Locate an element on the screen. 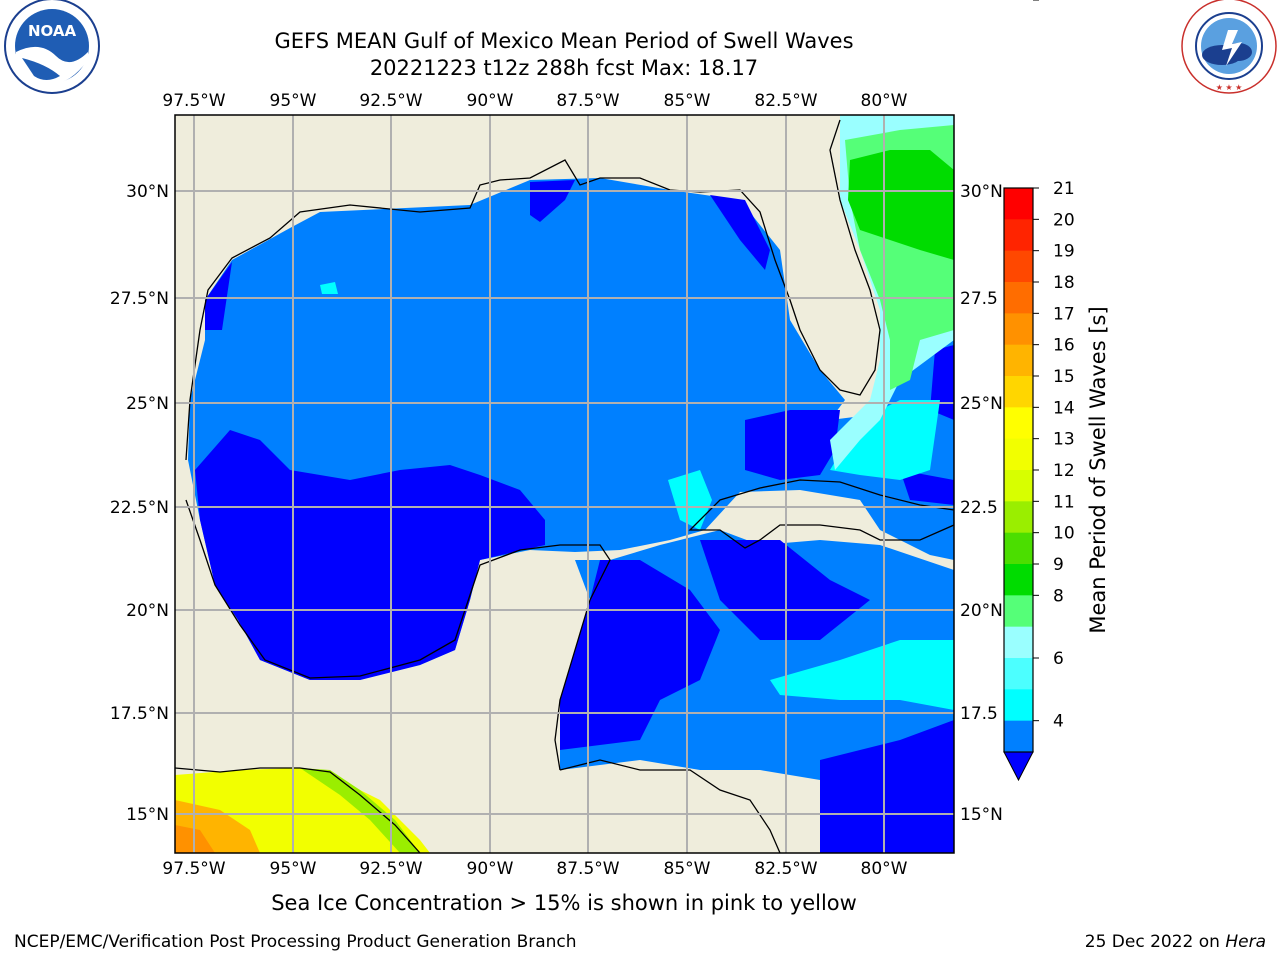  lat-label: 17.5°N is located at coordinates (139, 714).